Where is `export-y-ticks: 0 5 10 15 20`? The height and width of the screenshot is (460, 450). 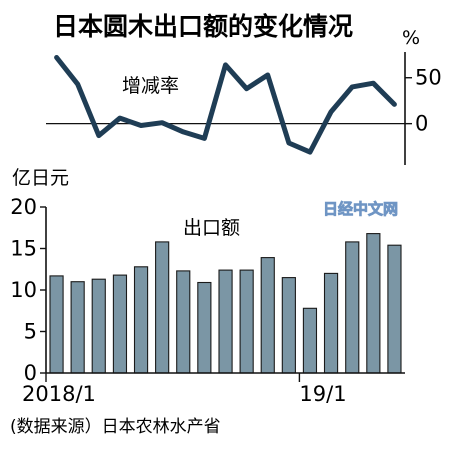 export-y-ticks: 0 5 10 15 20 is located at coordinates (28, 290).